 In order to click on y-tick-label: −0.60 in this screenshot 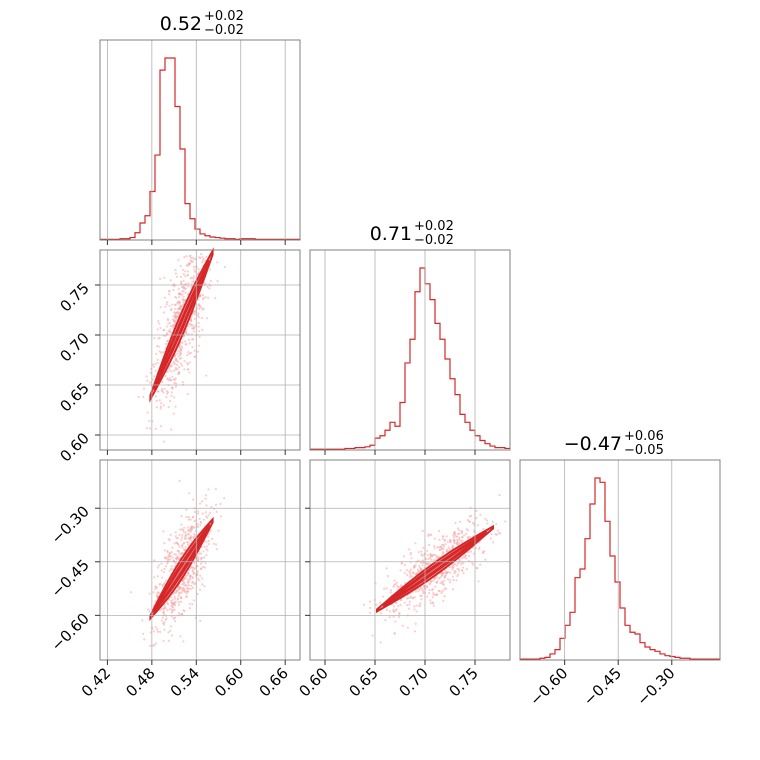, I will do `click(70, 631)`.